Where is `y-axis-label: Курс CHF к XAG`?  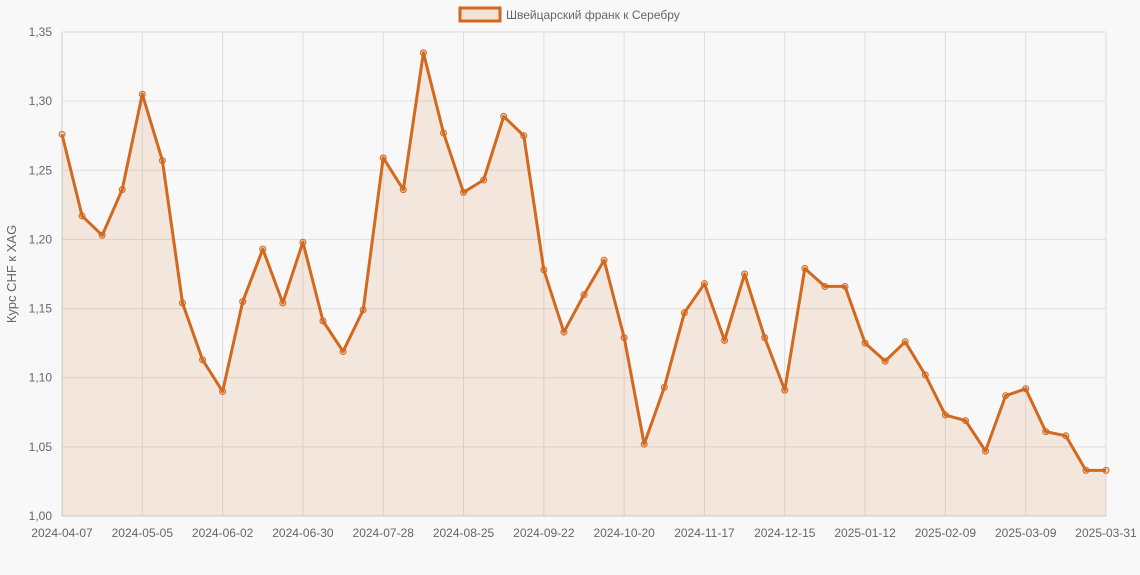
y-axis-label: Курс CHF к XAG is located at coordinates (11, 274).